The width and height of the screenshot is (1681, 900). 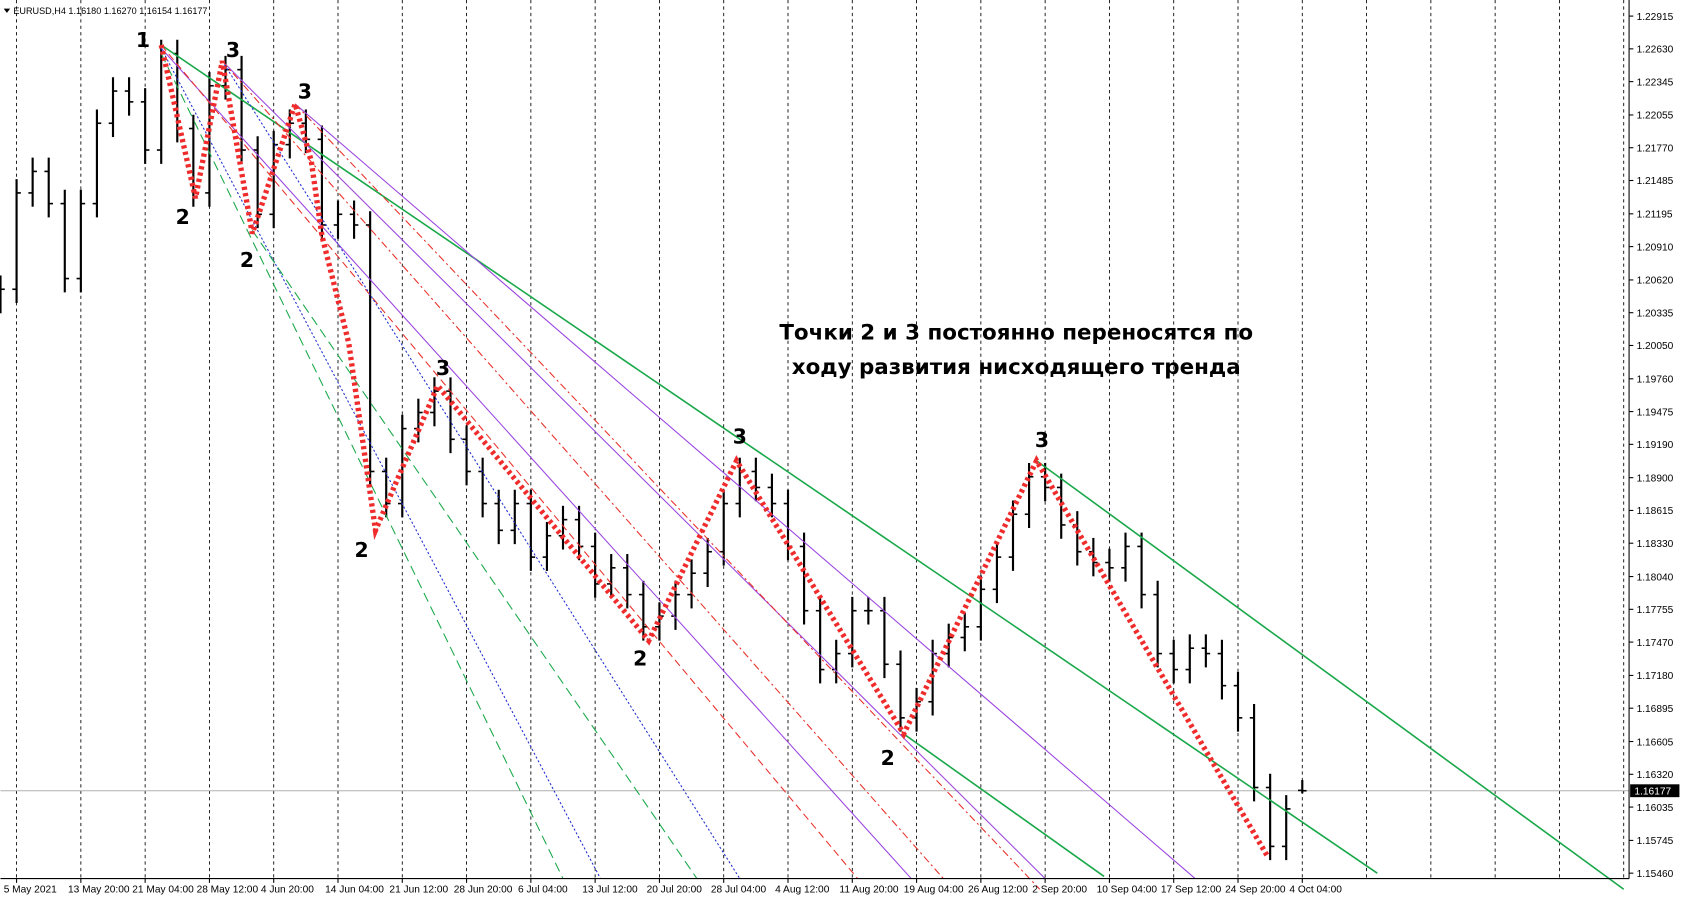 I want to click on y-tick-label: 1.20910, so click(x=1655, y=247).